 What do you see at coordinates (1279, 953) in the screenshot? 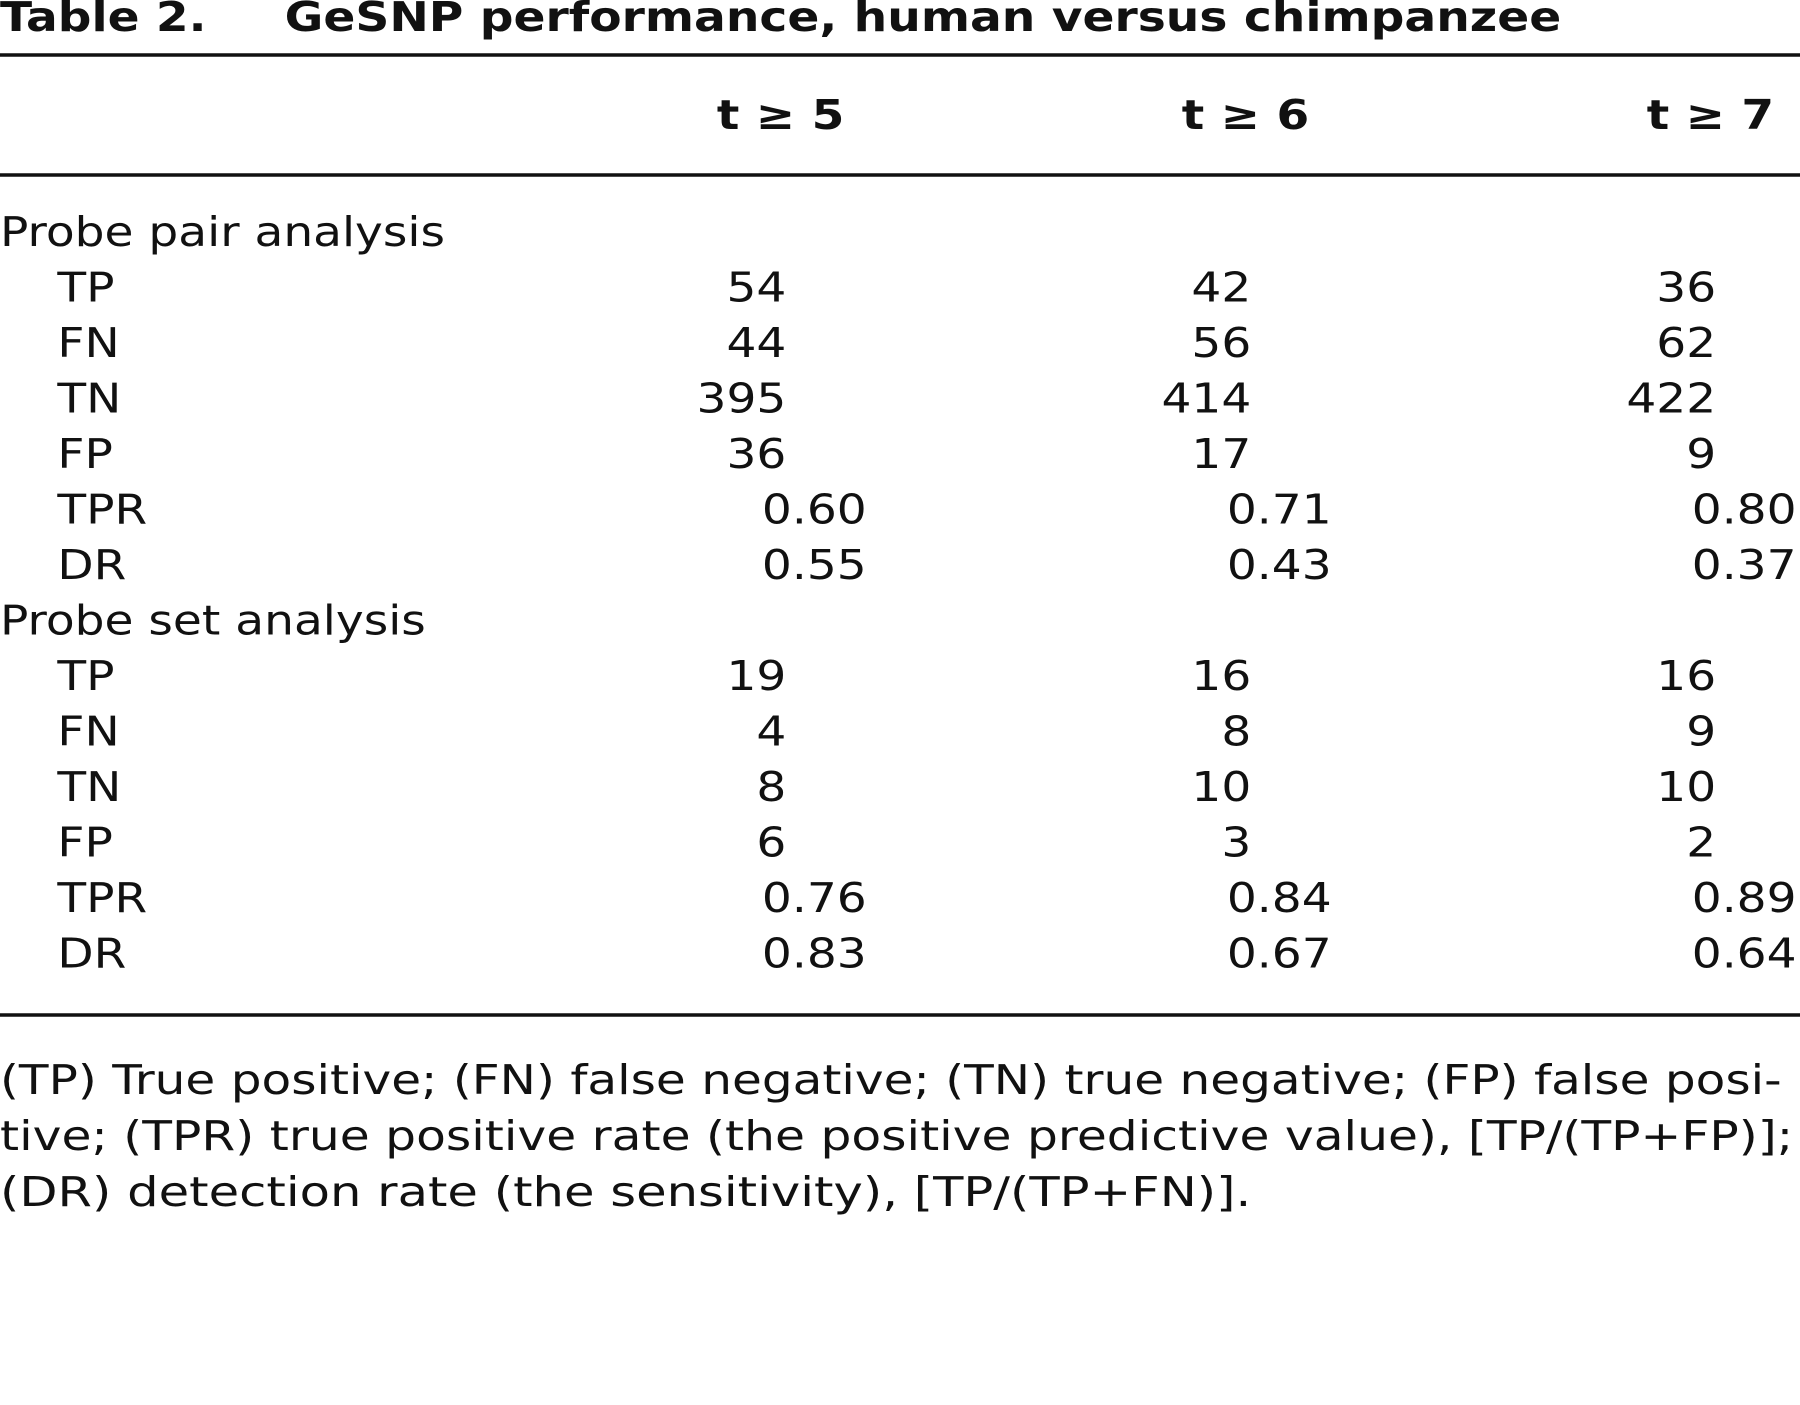
I see `cell: 0.67` at bounding box center [1279, 953].